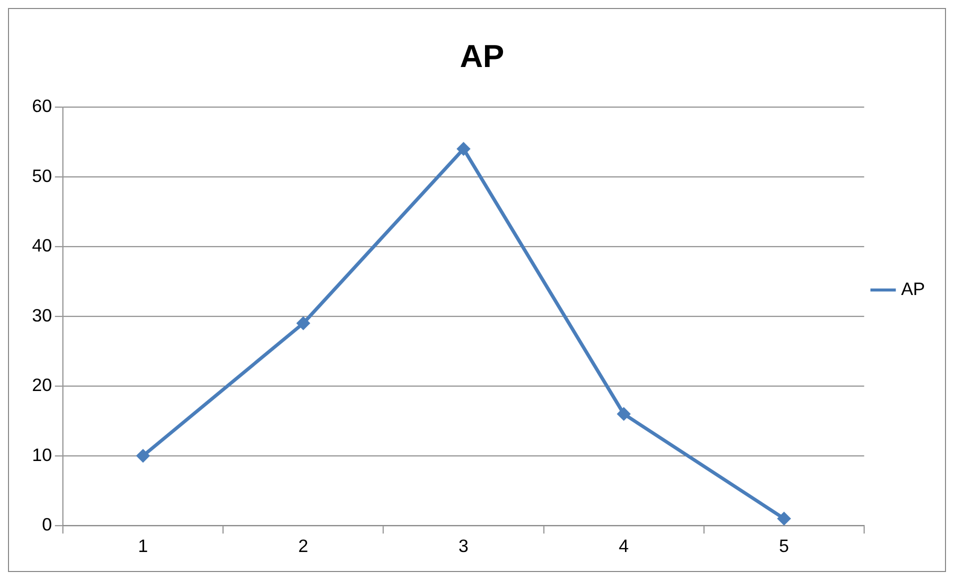  I want to click on y-tick-label: 20, so click(42, 385).